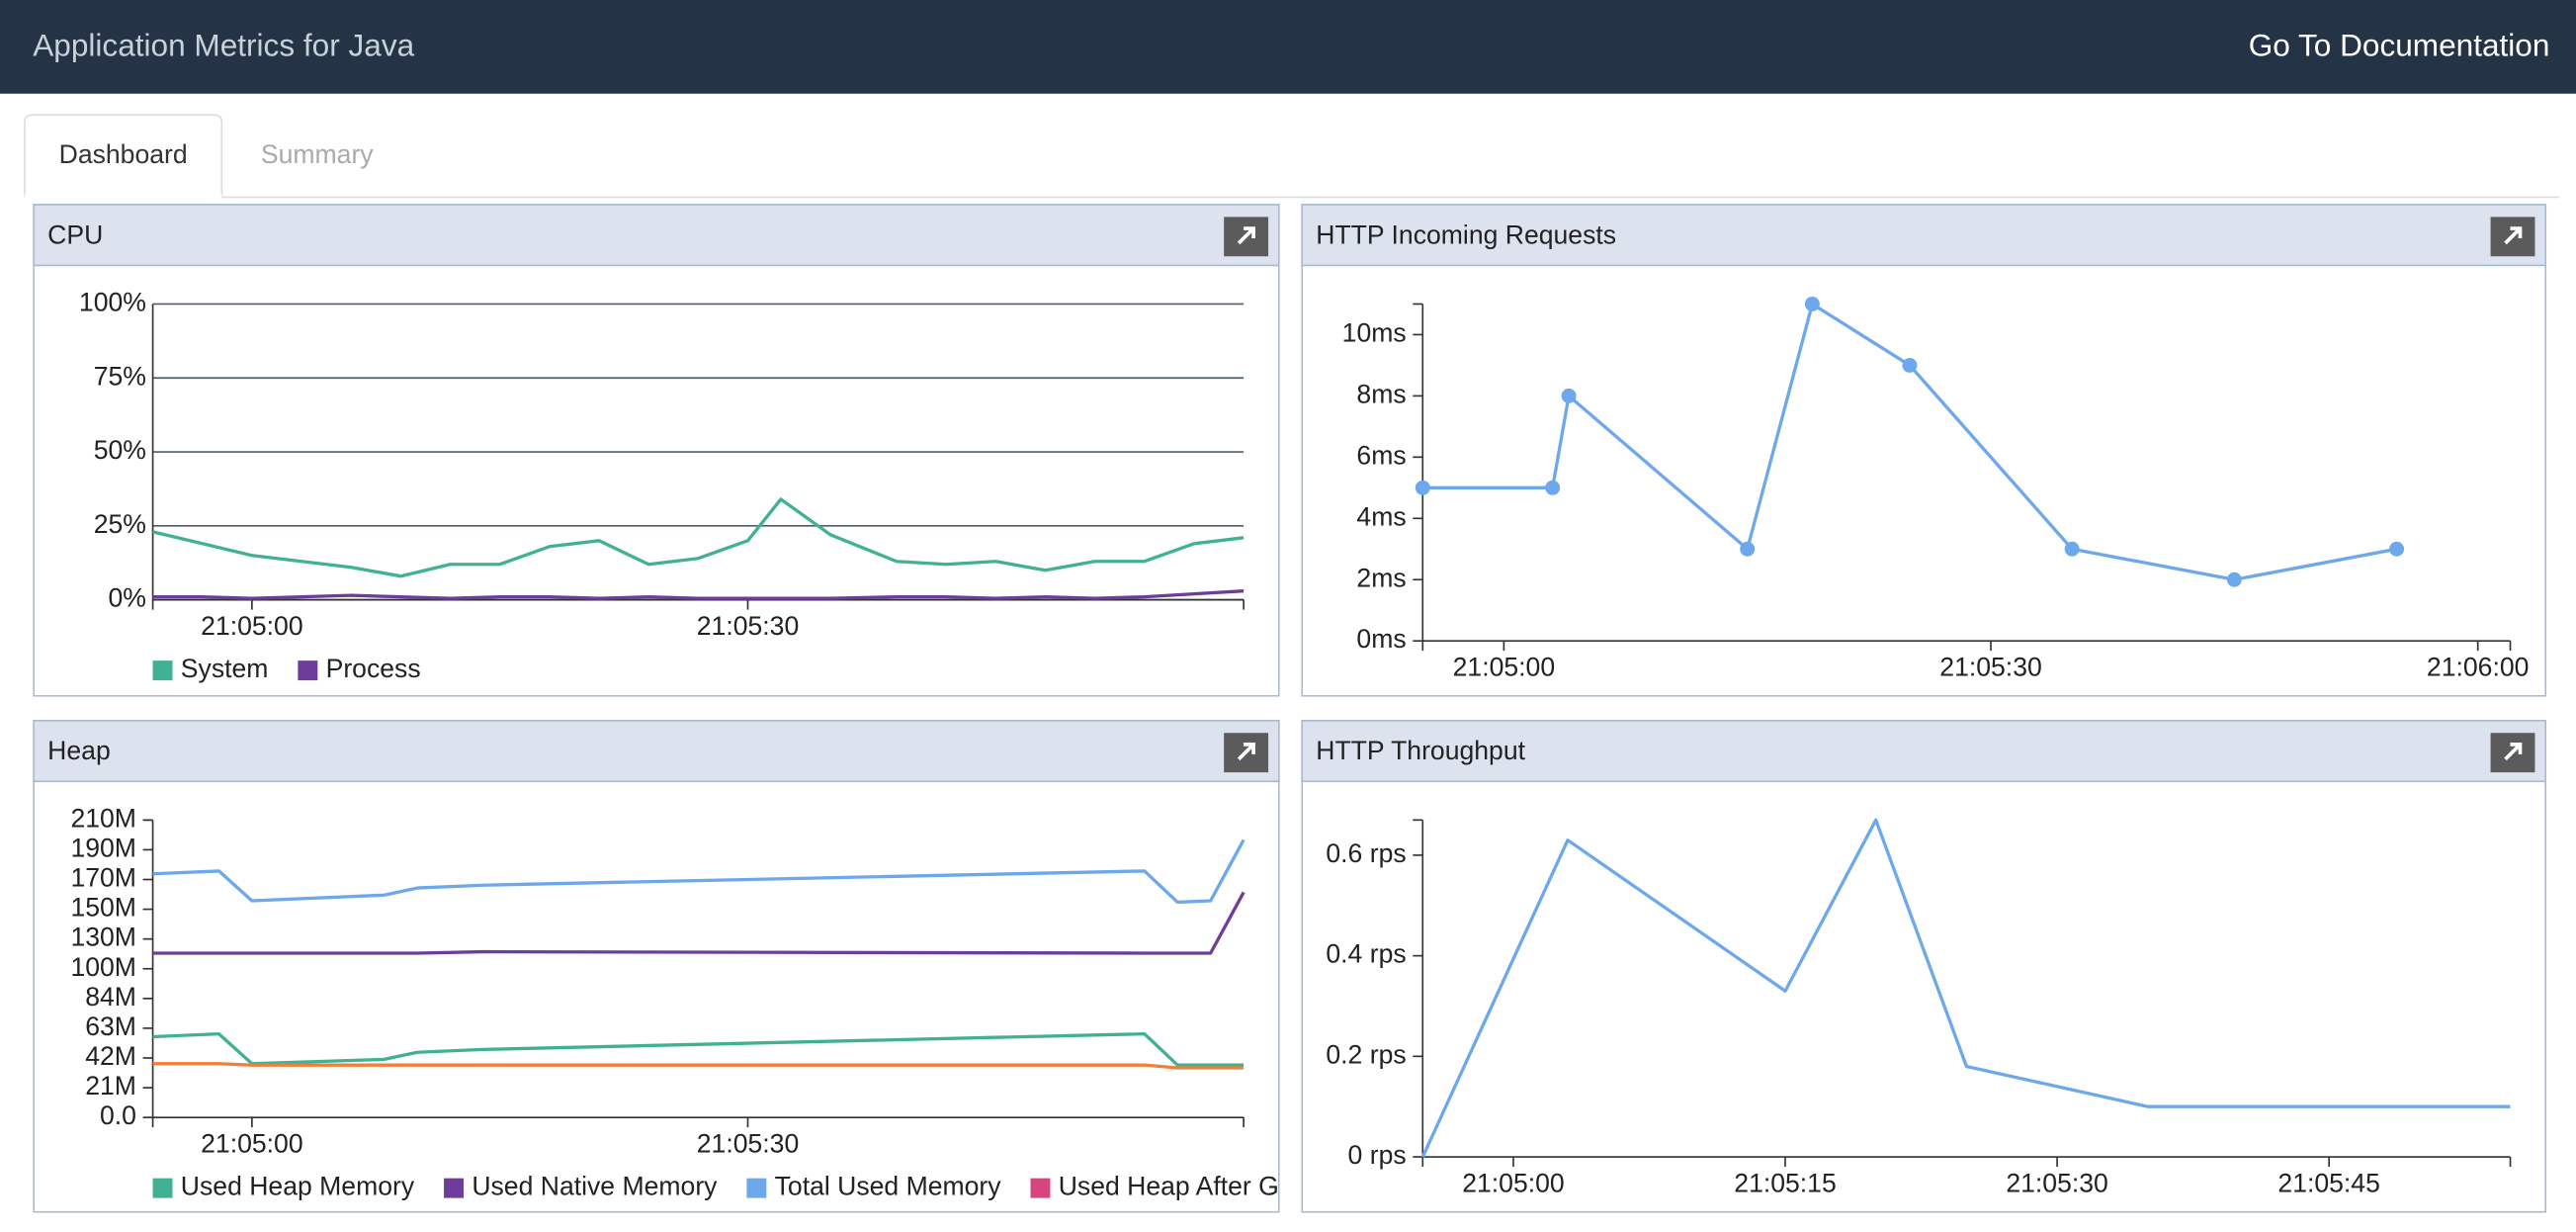 This screenshot has height=1232, width=2576. Describe the element at coordinates (110, 1056) in the screenshot. I see `y-tick-label: 42M` at that location.